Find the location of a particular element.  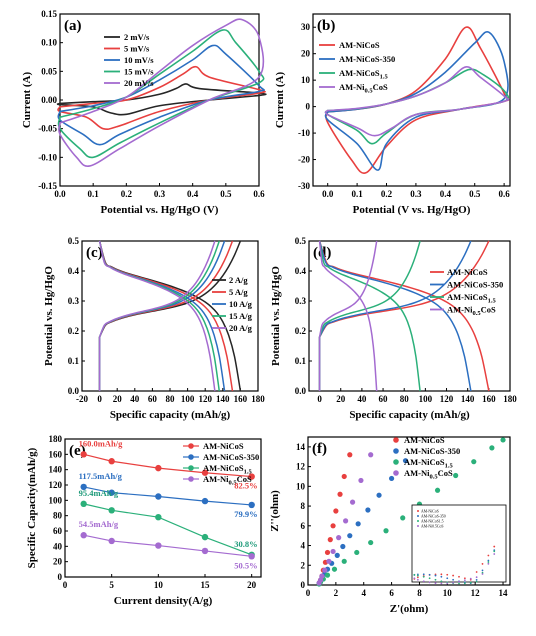

inset-legend-entry: AM-NiCoS-350 is located at coordinates (433, 517).